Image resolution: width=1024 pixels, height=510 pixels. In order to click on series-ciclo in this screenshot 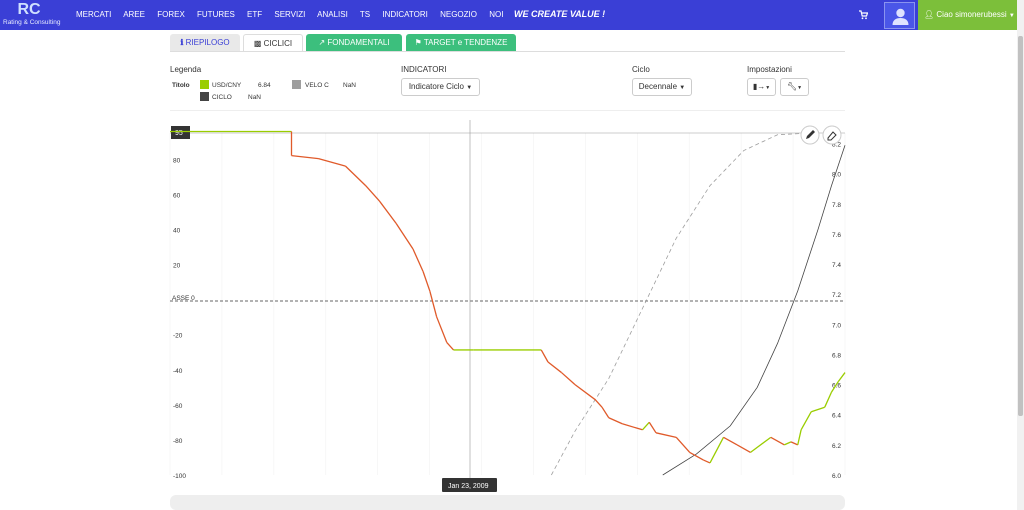, I will do `click(754, 310)`.